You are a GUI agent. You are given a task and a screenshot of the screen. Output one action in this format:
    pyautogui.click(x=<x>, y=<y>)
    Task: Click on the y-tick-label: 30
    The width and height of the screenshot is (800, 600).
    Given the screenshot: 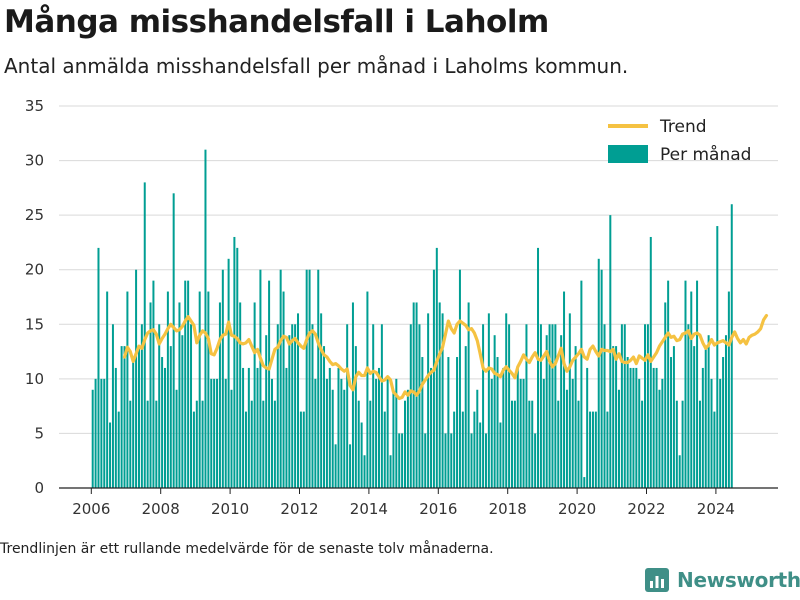 What is the action you would take?
    pyautogui.click(x=34, y=161)
    